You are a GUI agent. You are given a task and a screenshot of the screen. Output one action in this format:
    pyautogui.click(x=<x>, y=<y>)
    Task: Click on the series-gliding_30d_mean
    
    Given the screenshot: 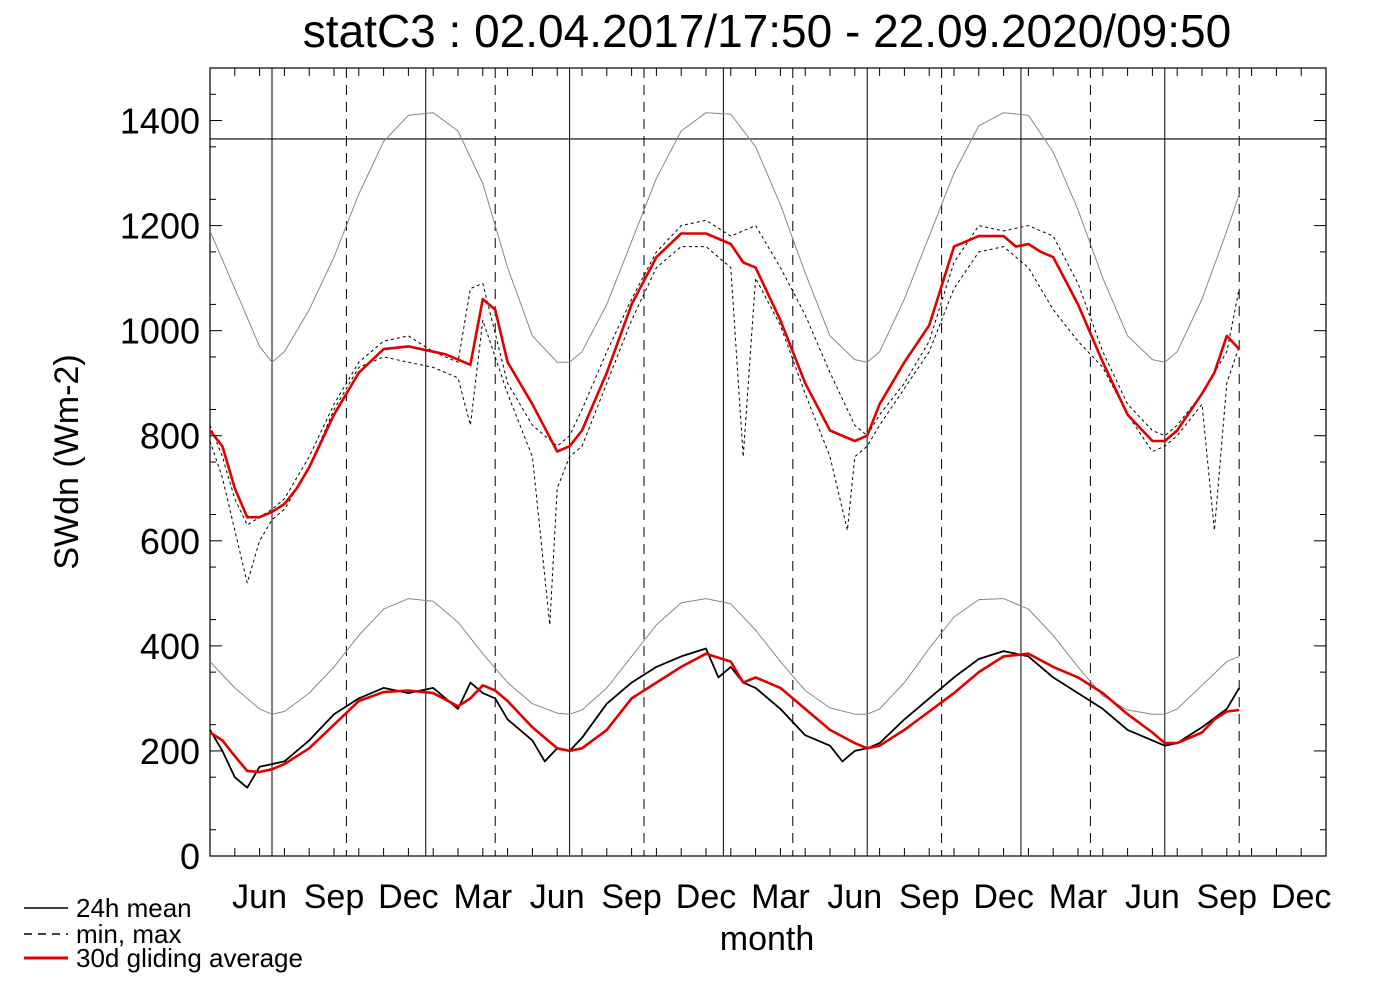 What is the action you would take?
    pyautogui.click(x=724, y=713)
    